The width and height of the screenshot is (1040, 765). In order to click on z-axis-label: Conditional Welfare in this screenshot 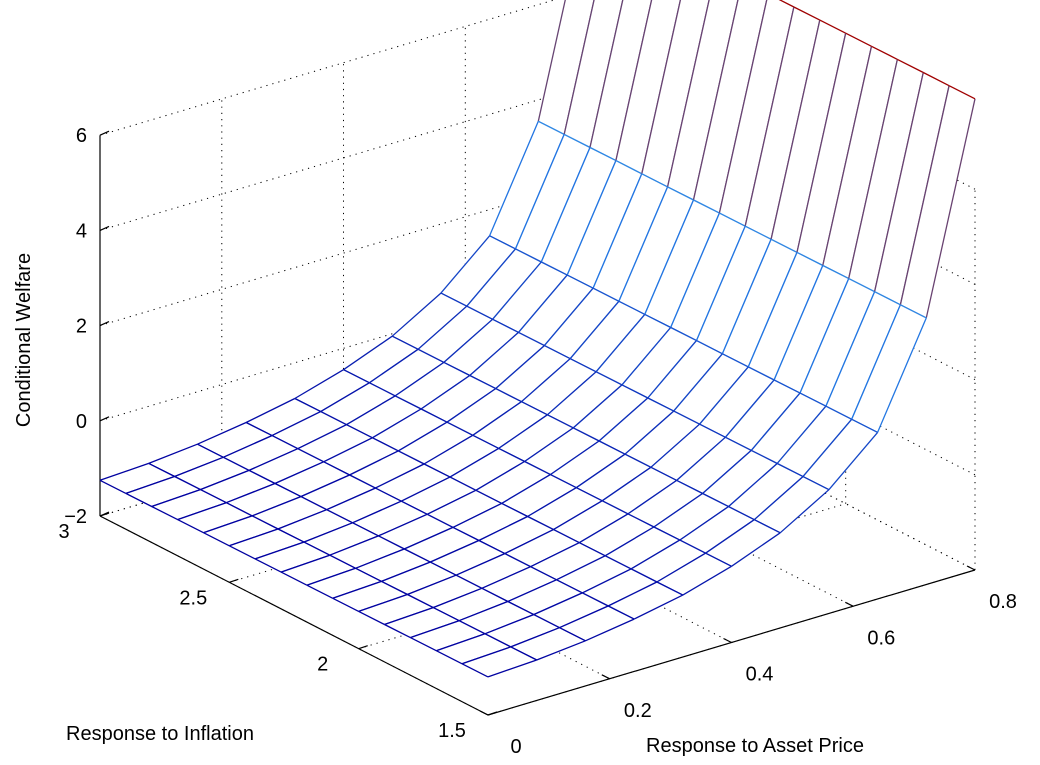, I will do `click(24, 340)`.